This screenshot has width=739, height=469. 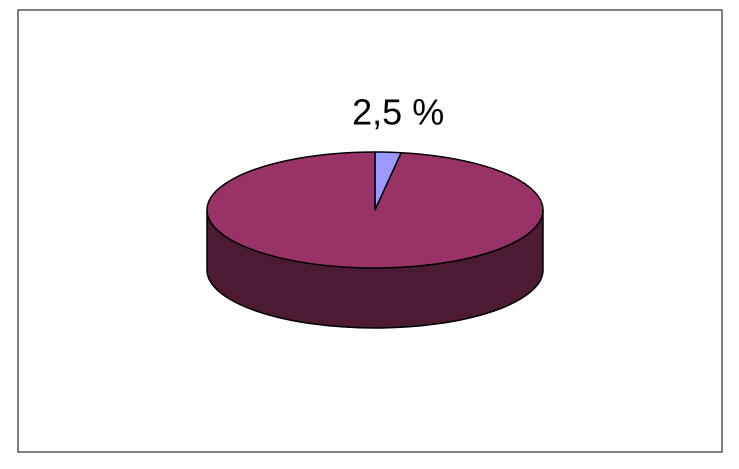 I want to click on pie-slice, so click(x=375, y=210).